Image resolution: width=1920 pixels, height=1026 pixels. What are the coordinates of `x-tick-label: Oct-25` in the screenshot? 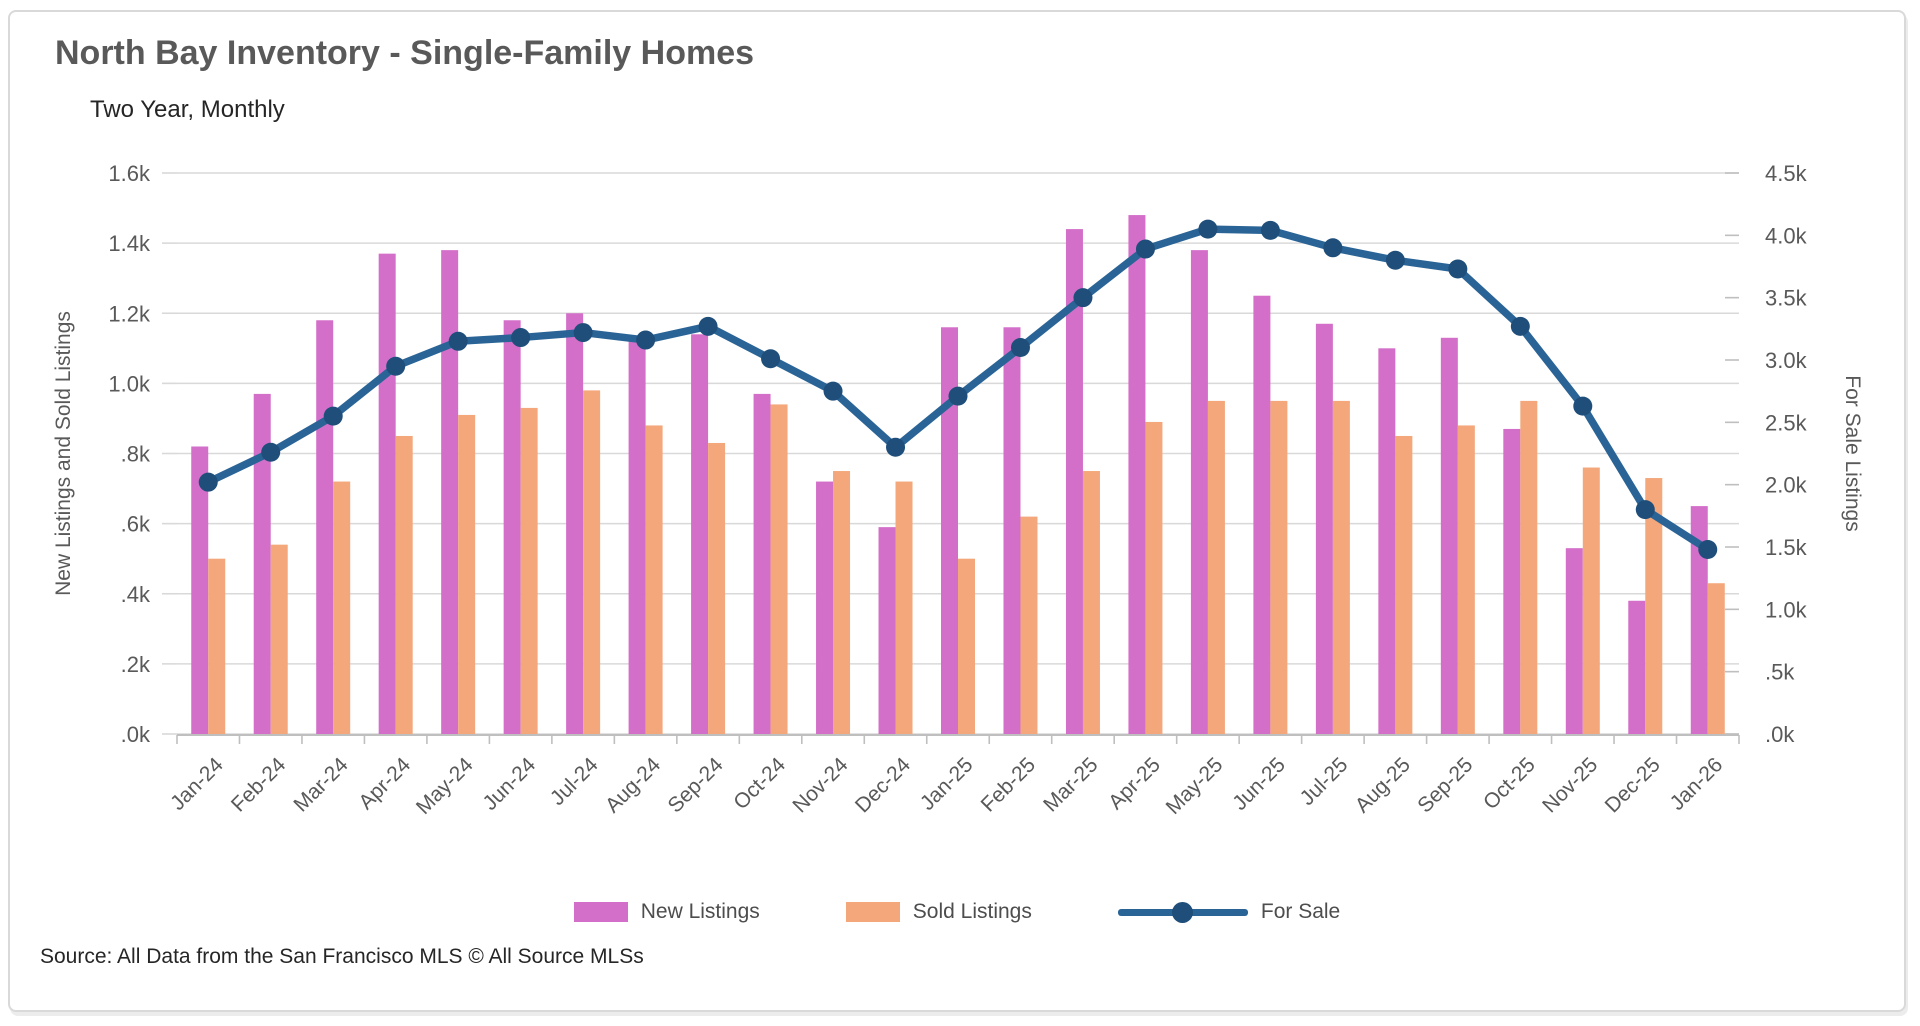 It's located at (1509, 783).